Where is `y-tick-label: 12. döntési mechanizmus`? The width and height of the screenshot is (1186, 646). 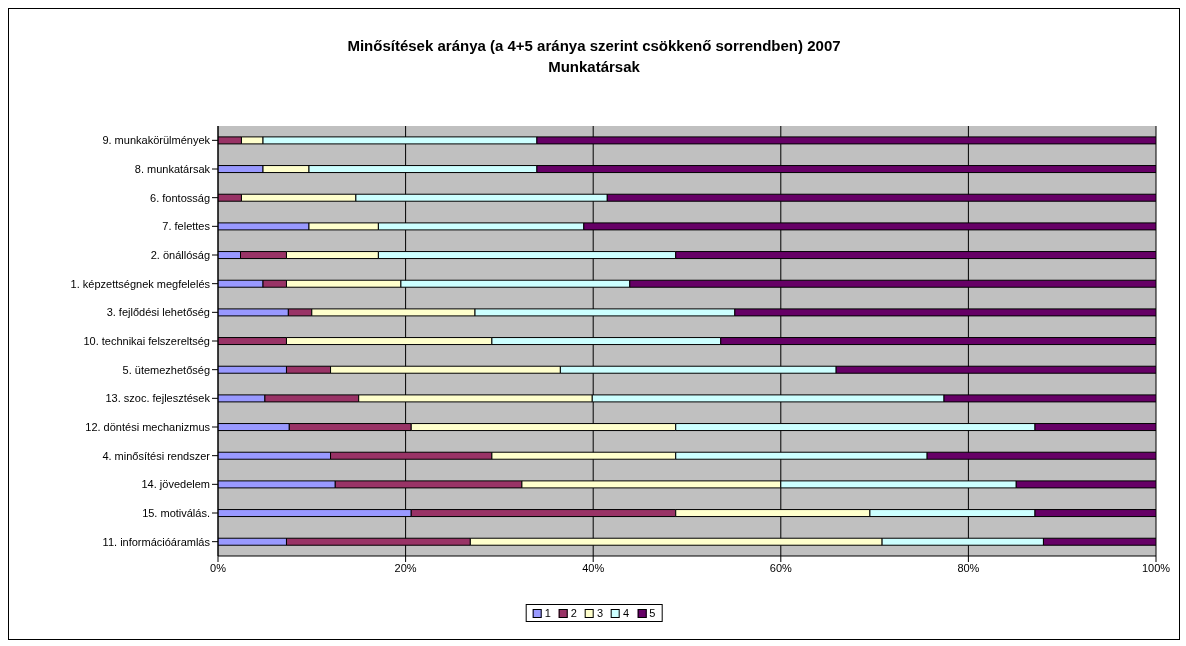 y-tick-label: 12. döntési mechanizmus is located at coordinates (148, 426).